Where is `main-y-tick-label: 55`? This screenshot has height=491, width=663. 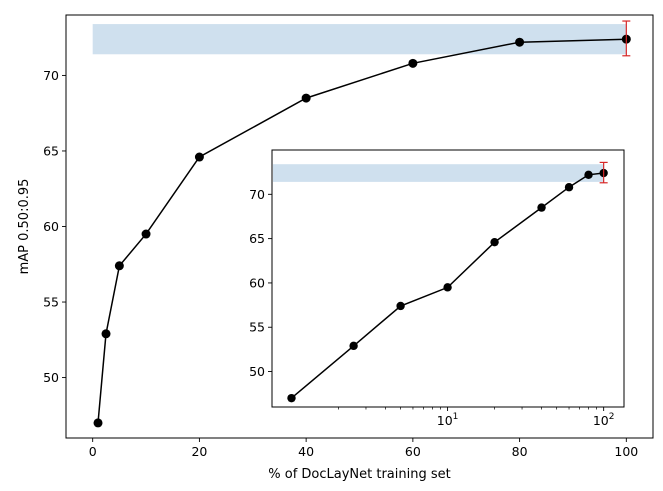
main-y-tick-label: 55 is located at coordinates (51, 302).